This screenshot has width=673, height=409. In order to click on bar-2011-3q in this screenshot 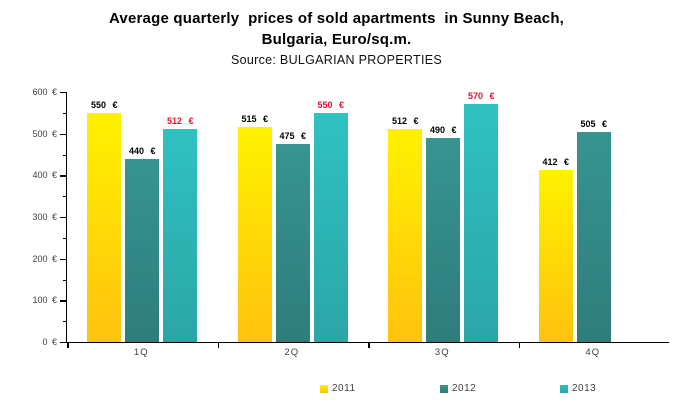, I will do `click(405, 235)`.